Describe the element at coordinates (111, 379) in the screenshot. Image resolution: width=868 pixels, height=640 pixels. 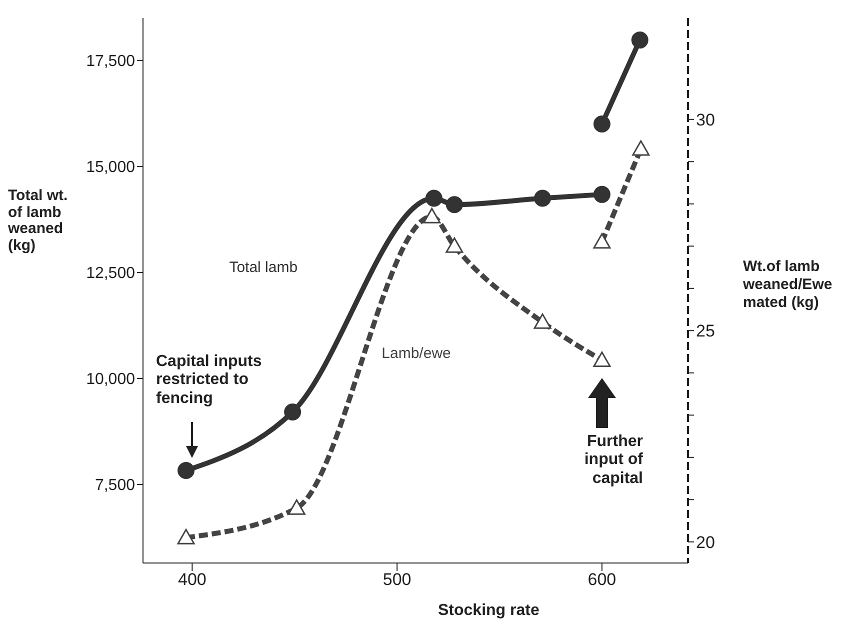
I see `y-tick-label: 10,000` at that location.